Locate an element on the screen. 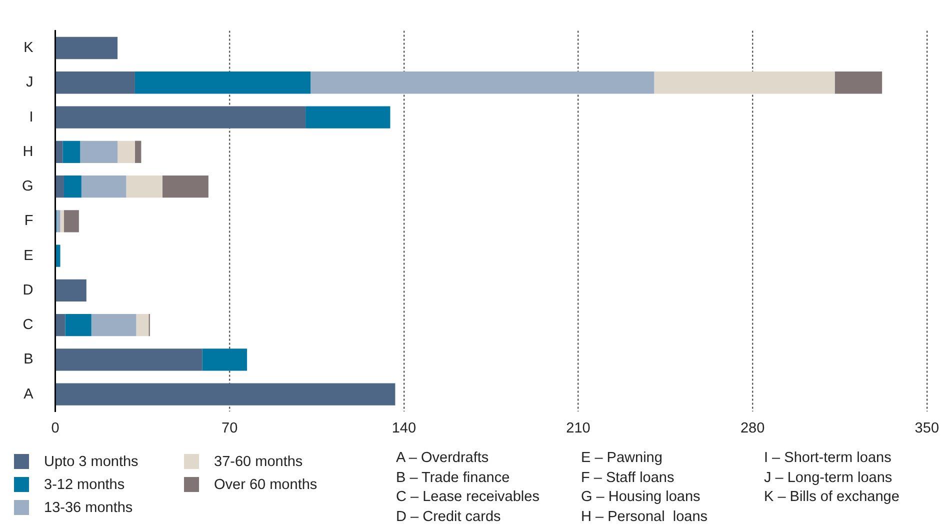 This screenshot has width=947, height=525. y-tick-label: G is located at coordinates (28, 186).